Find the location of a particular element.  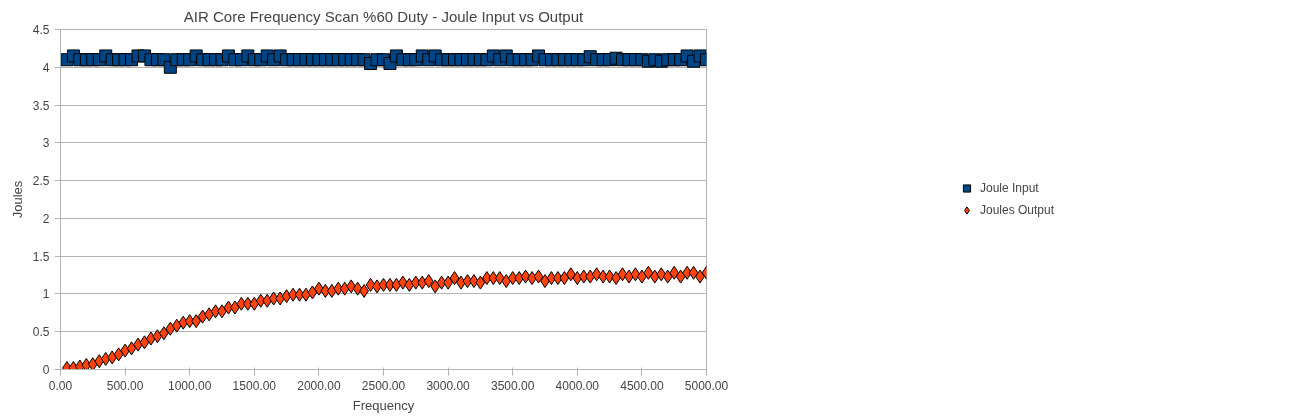

y-tick-label: 4 is located at coordinates (46, 67).